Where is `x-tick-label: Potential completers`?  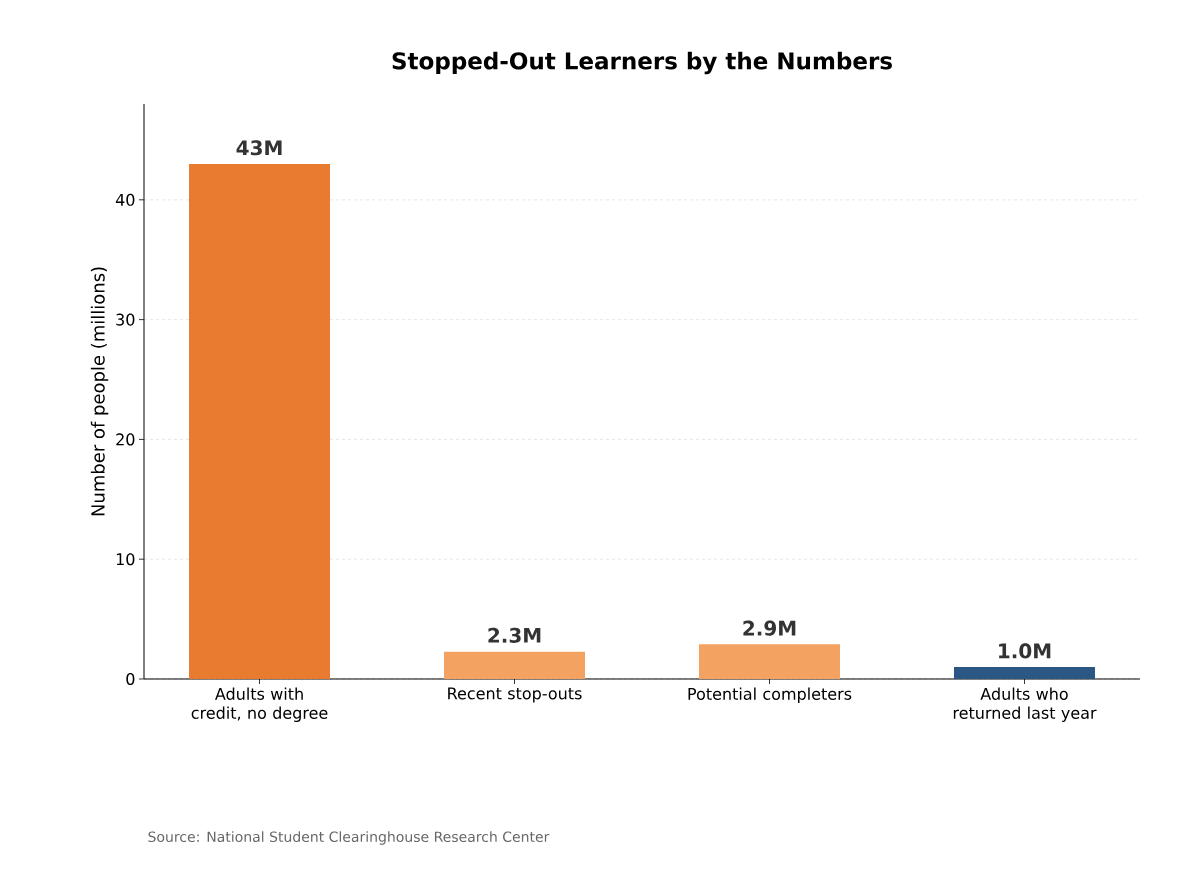 x-tick-label: Potential completers is located at coordinates (770, 695).